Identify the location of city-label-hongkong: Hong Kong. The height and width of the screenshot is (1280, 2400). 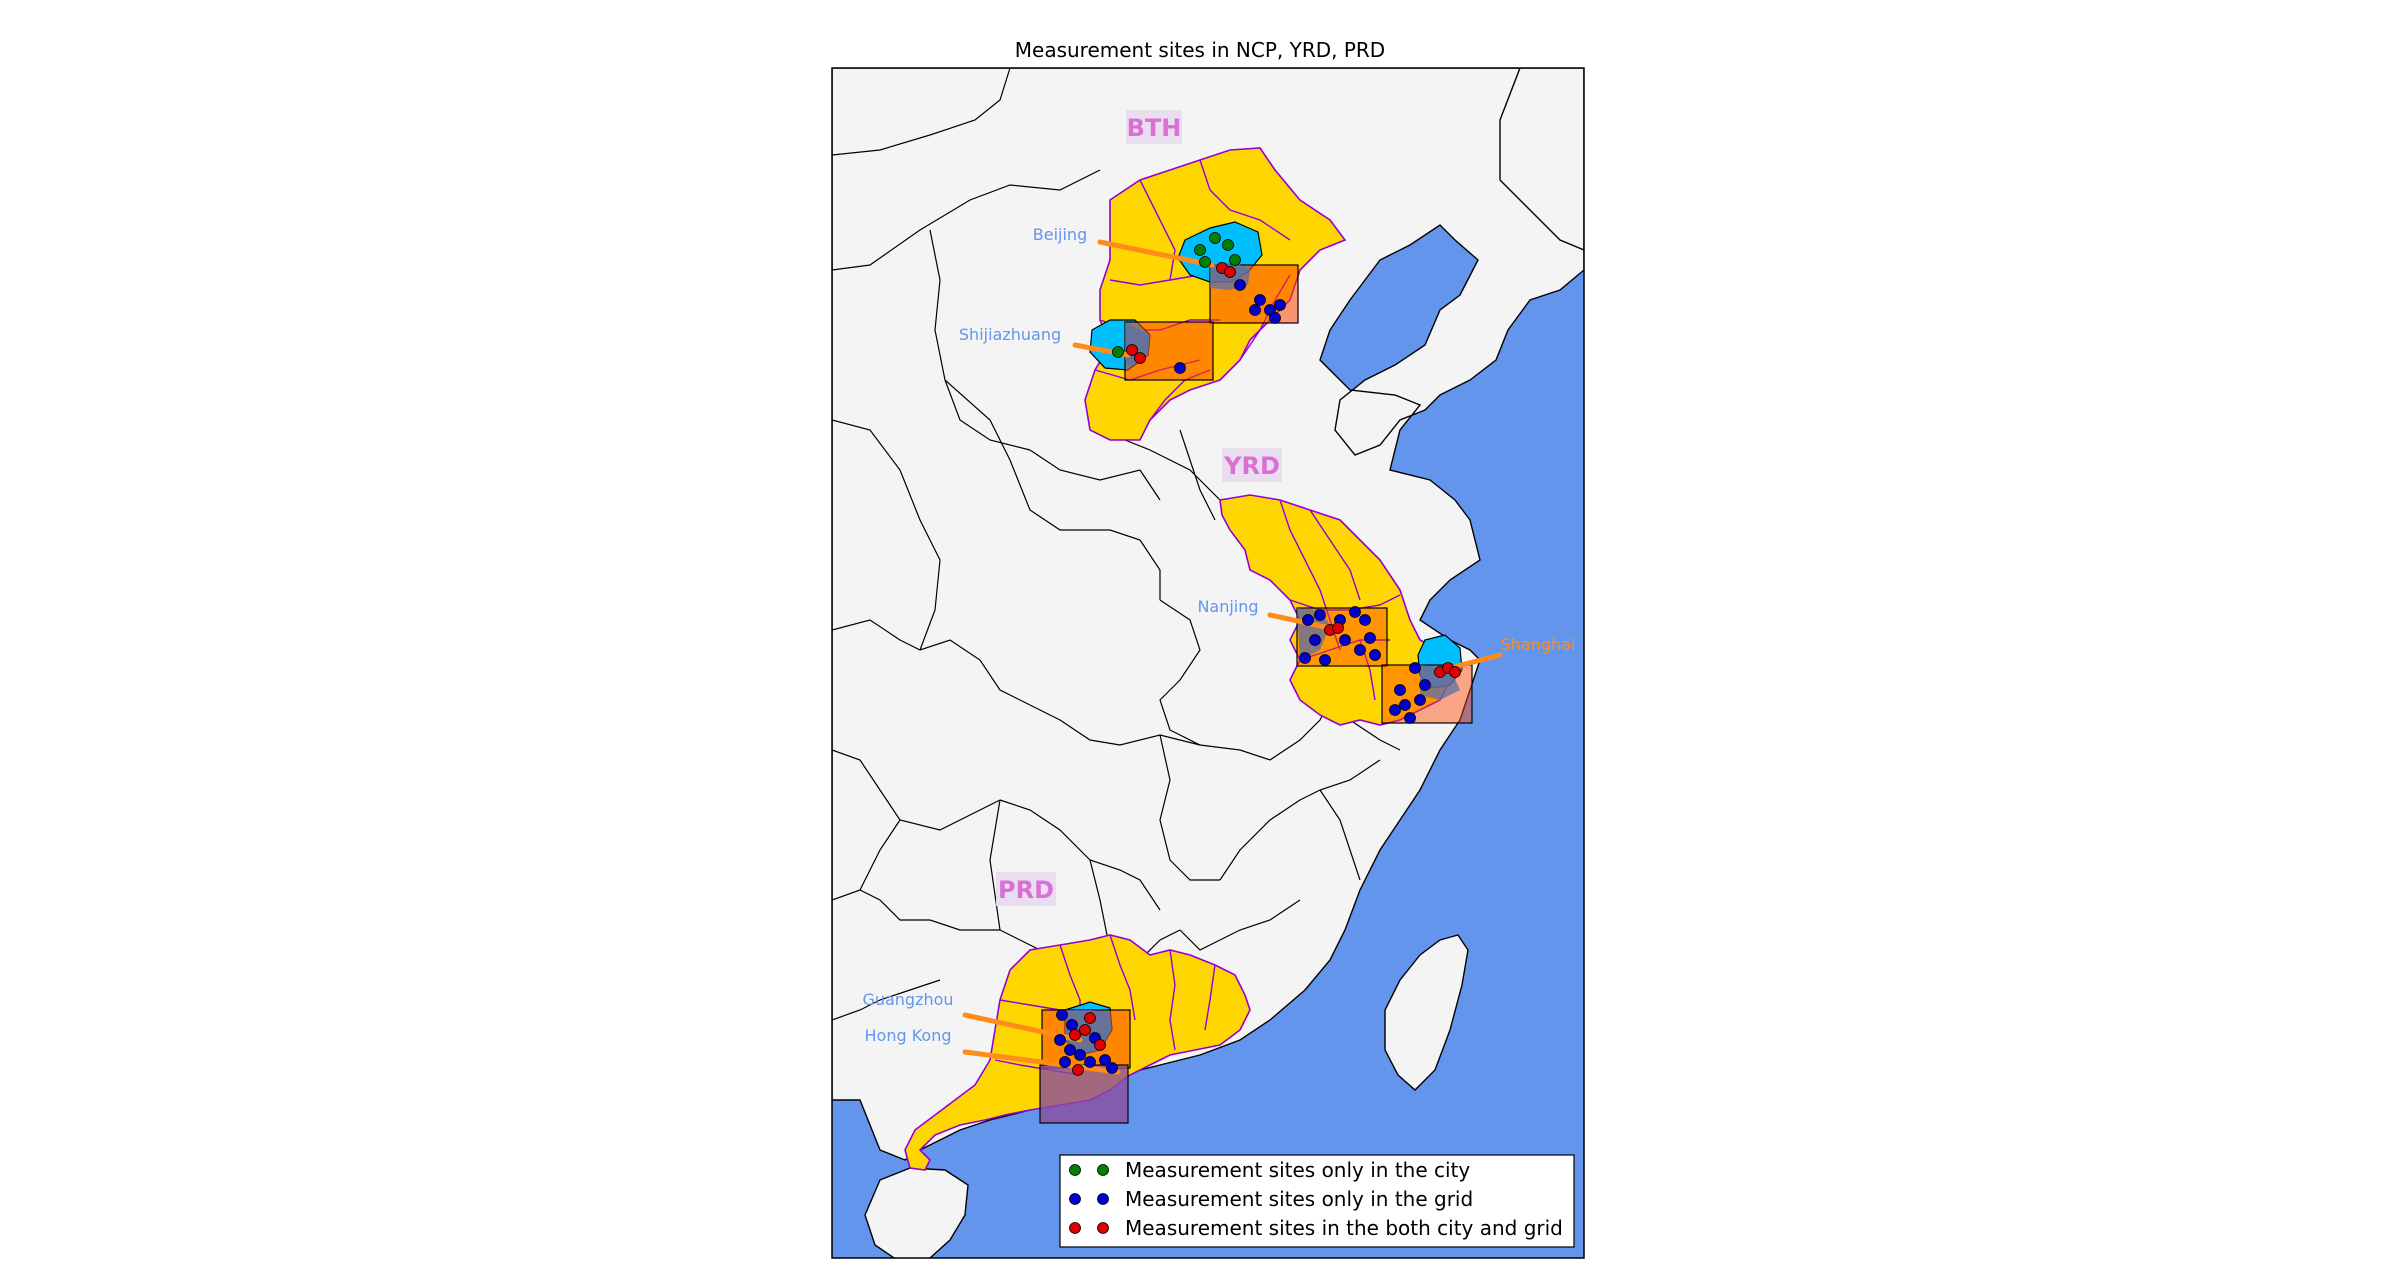
(908, 1035).